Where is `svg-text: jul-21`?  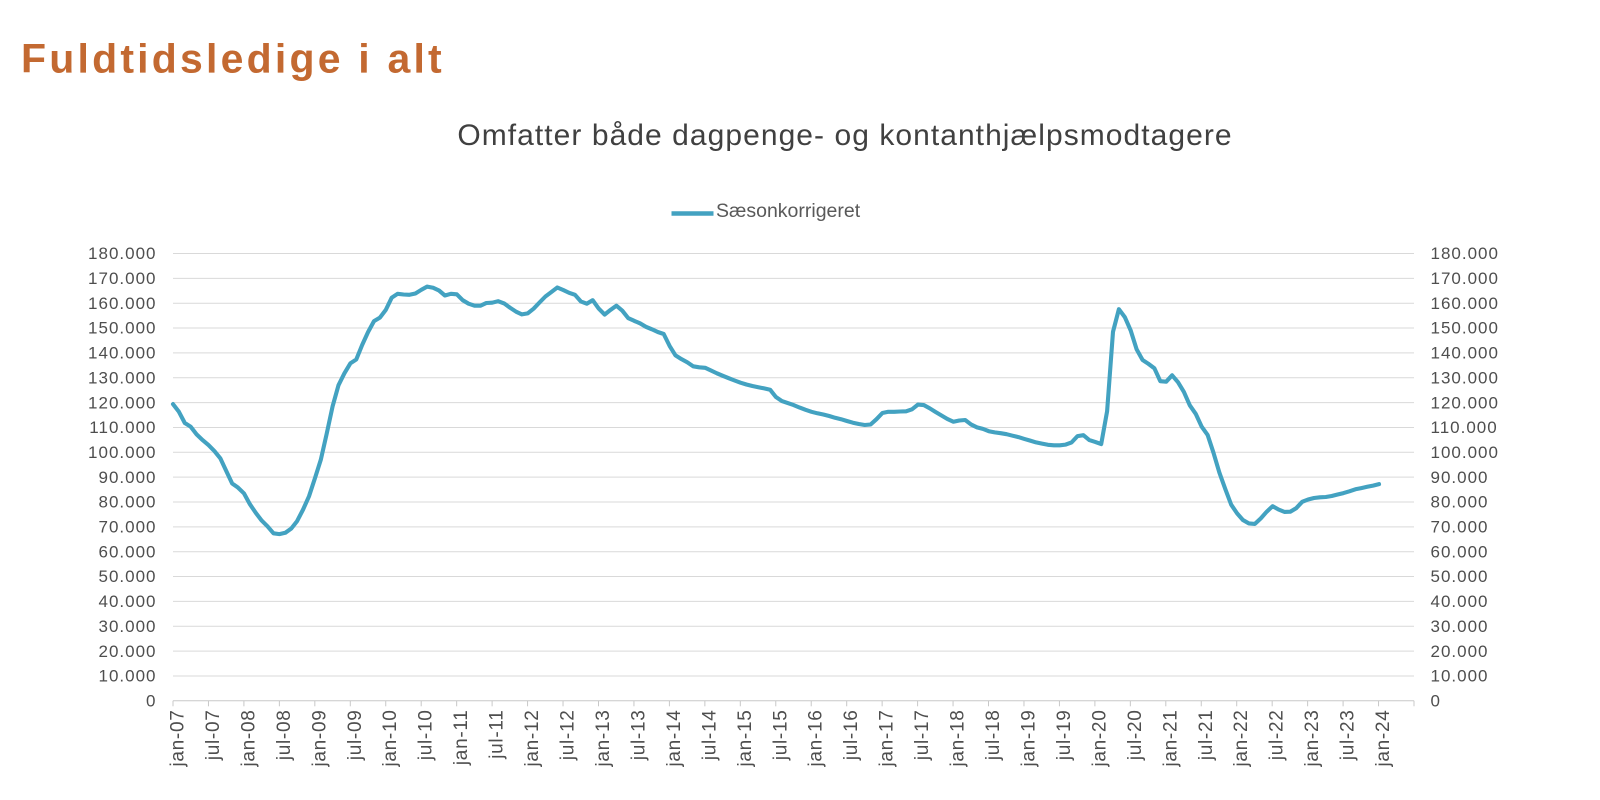
svg-text: jul-21 is located at coordinates (1206, 736).